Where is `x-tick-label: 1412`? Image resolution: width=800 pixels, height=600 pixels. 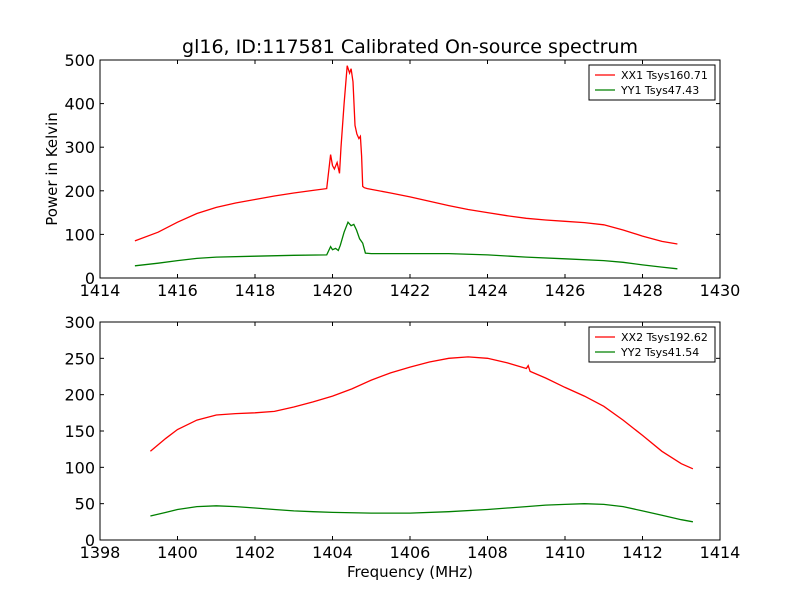
x-tick-label: 1412 is located at coordinates (642, 552).